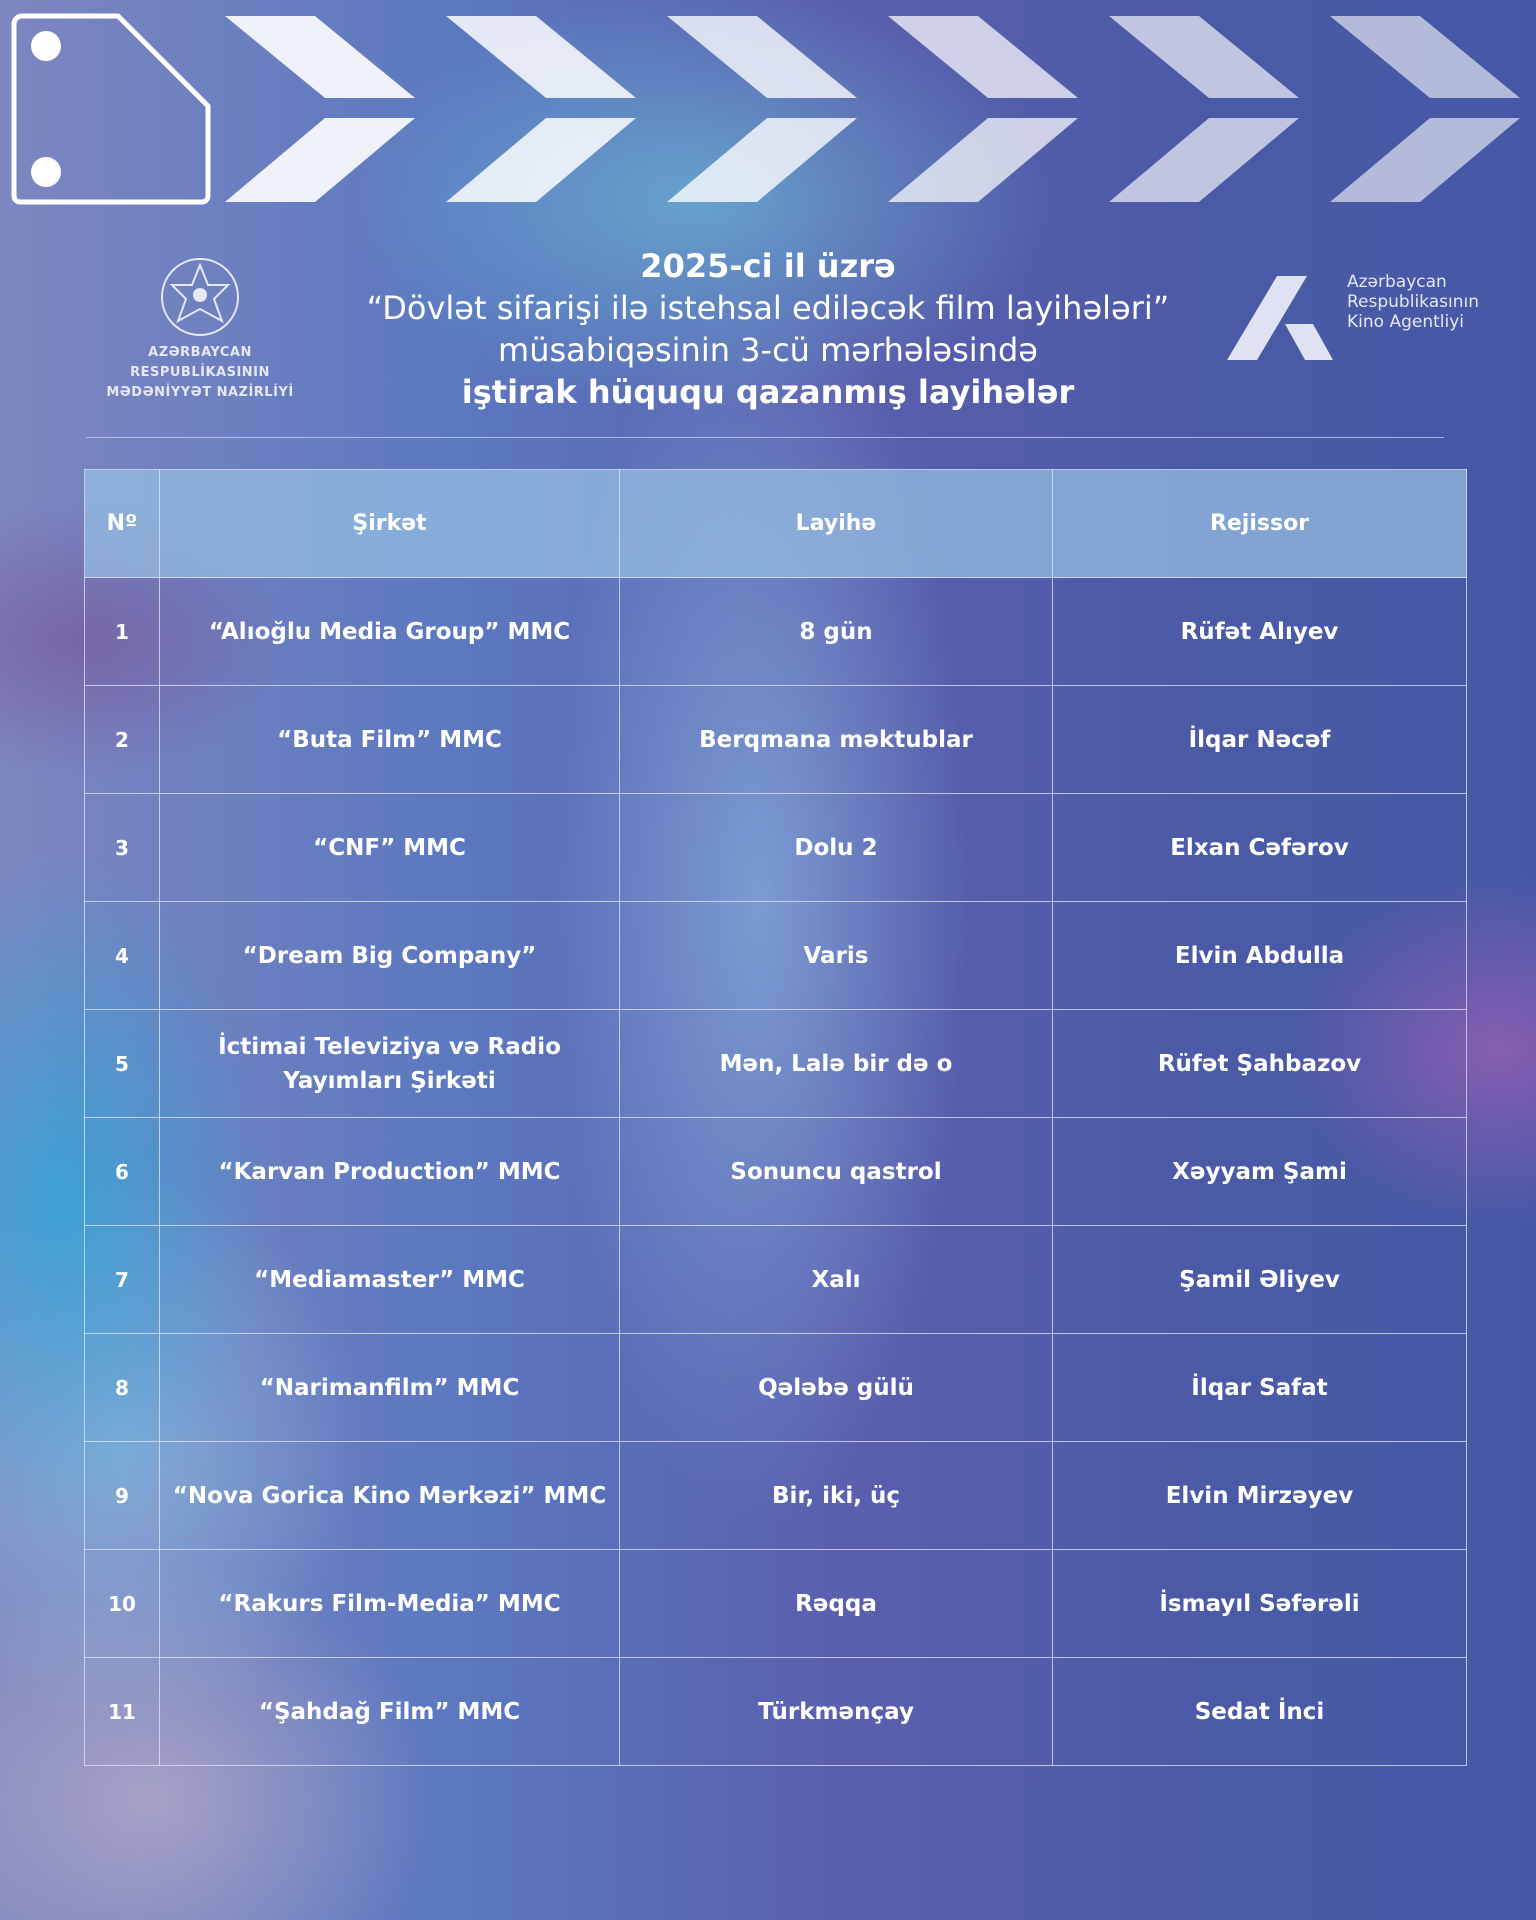  I want to click on director-cell: İlqar Safat, so click(1259, 1387).